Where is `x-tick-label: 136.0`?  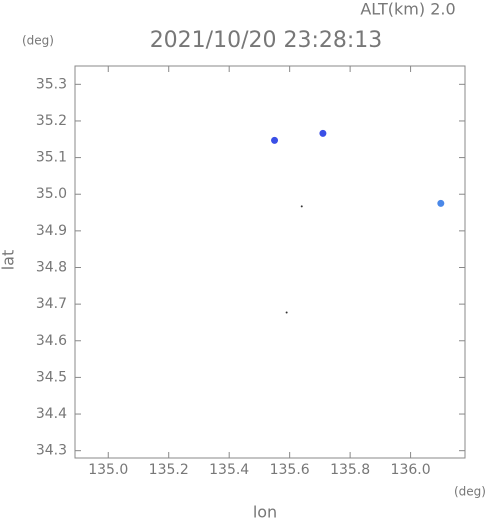 x-tick-label: 136.0 is located at coordinates (411, 470).